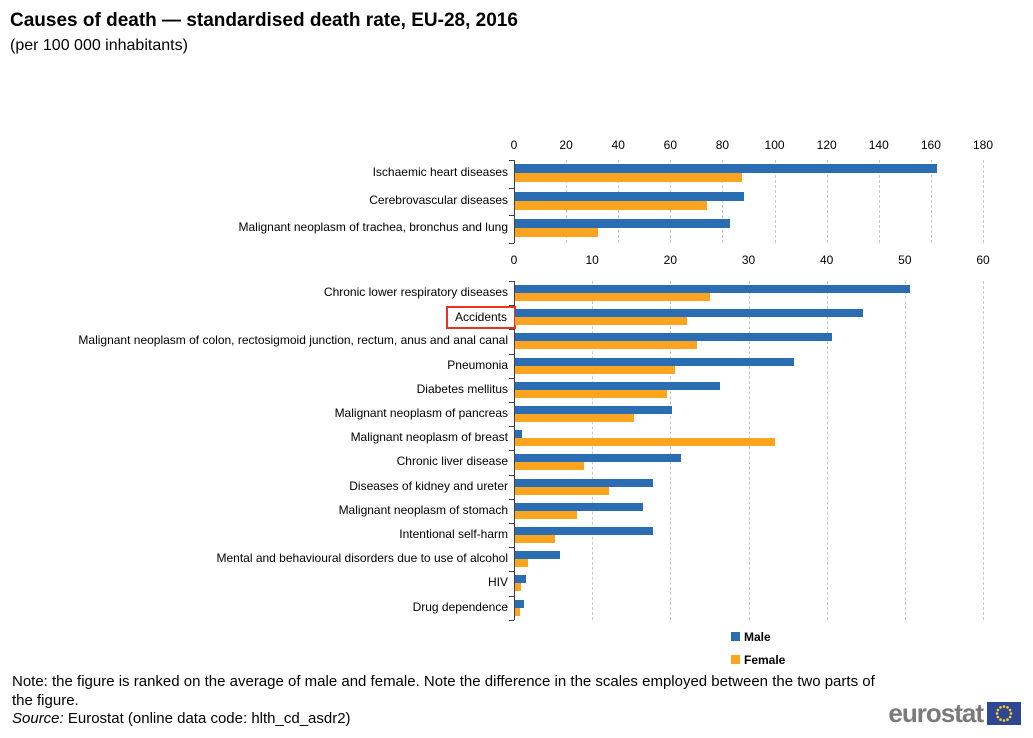 The height and width of the screenshot is (738, 1033). I want to click on legend-swatch-male, so click(735, 636).